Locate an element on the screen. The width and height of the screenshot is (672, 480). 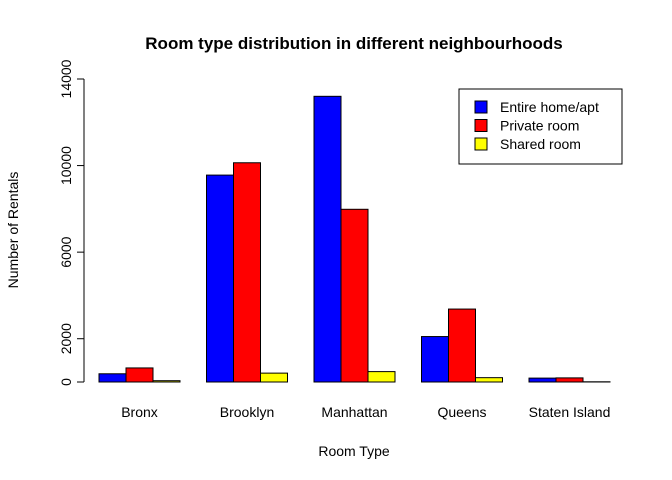
x-tick-label-4: Staten Island is located at coordinates (570, 412).